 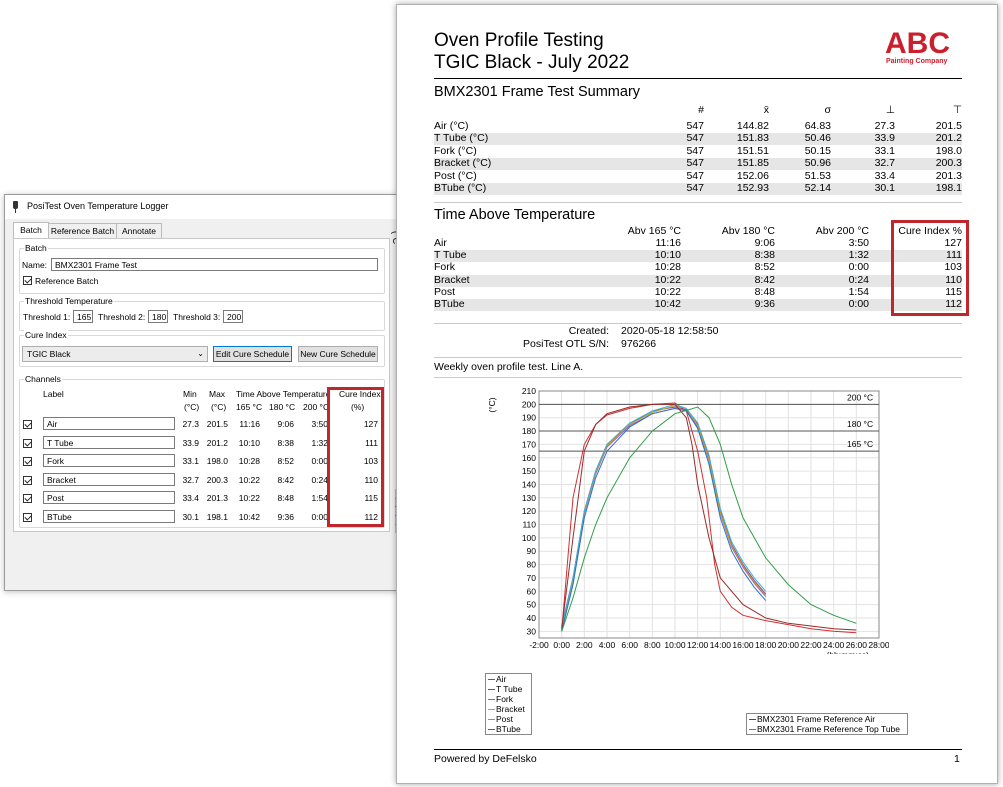 I want to click on tab-reference-batch: Reference Batch, so click(x=82, y=230).